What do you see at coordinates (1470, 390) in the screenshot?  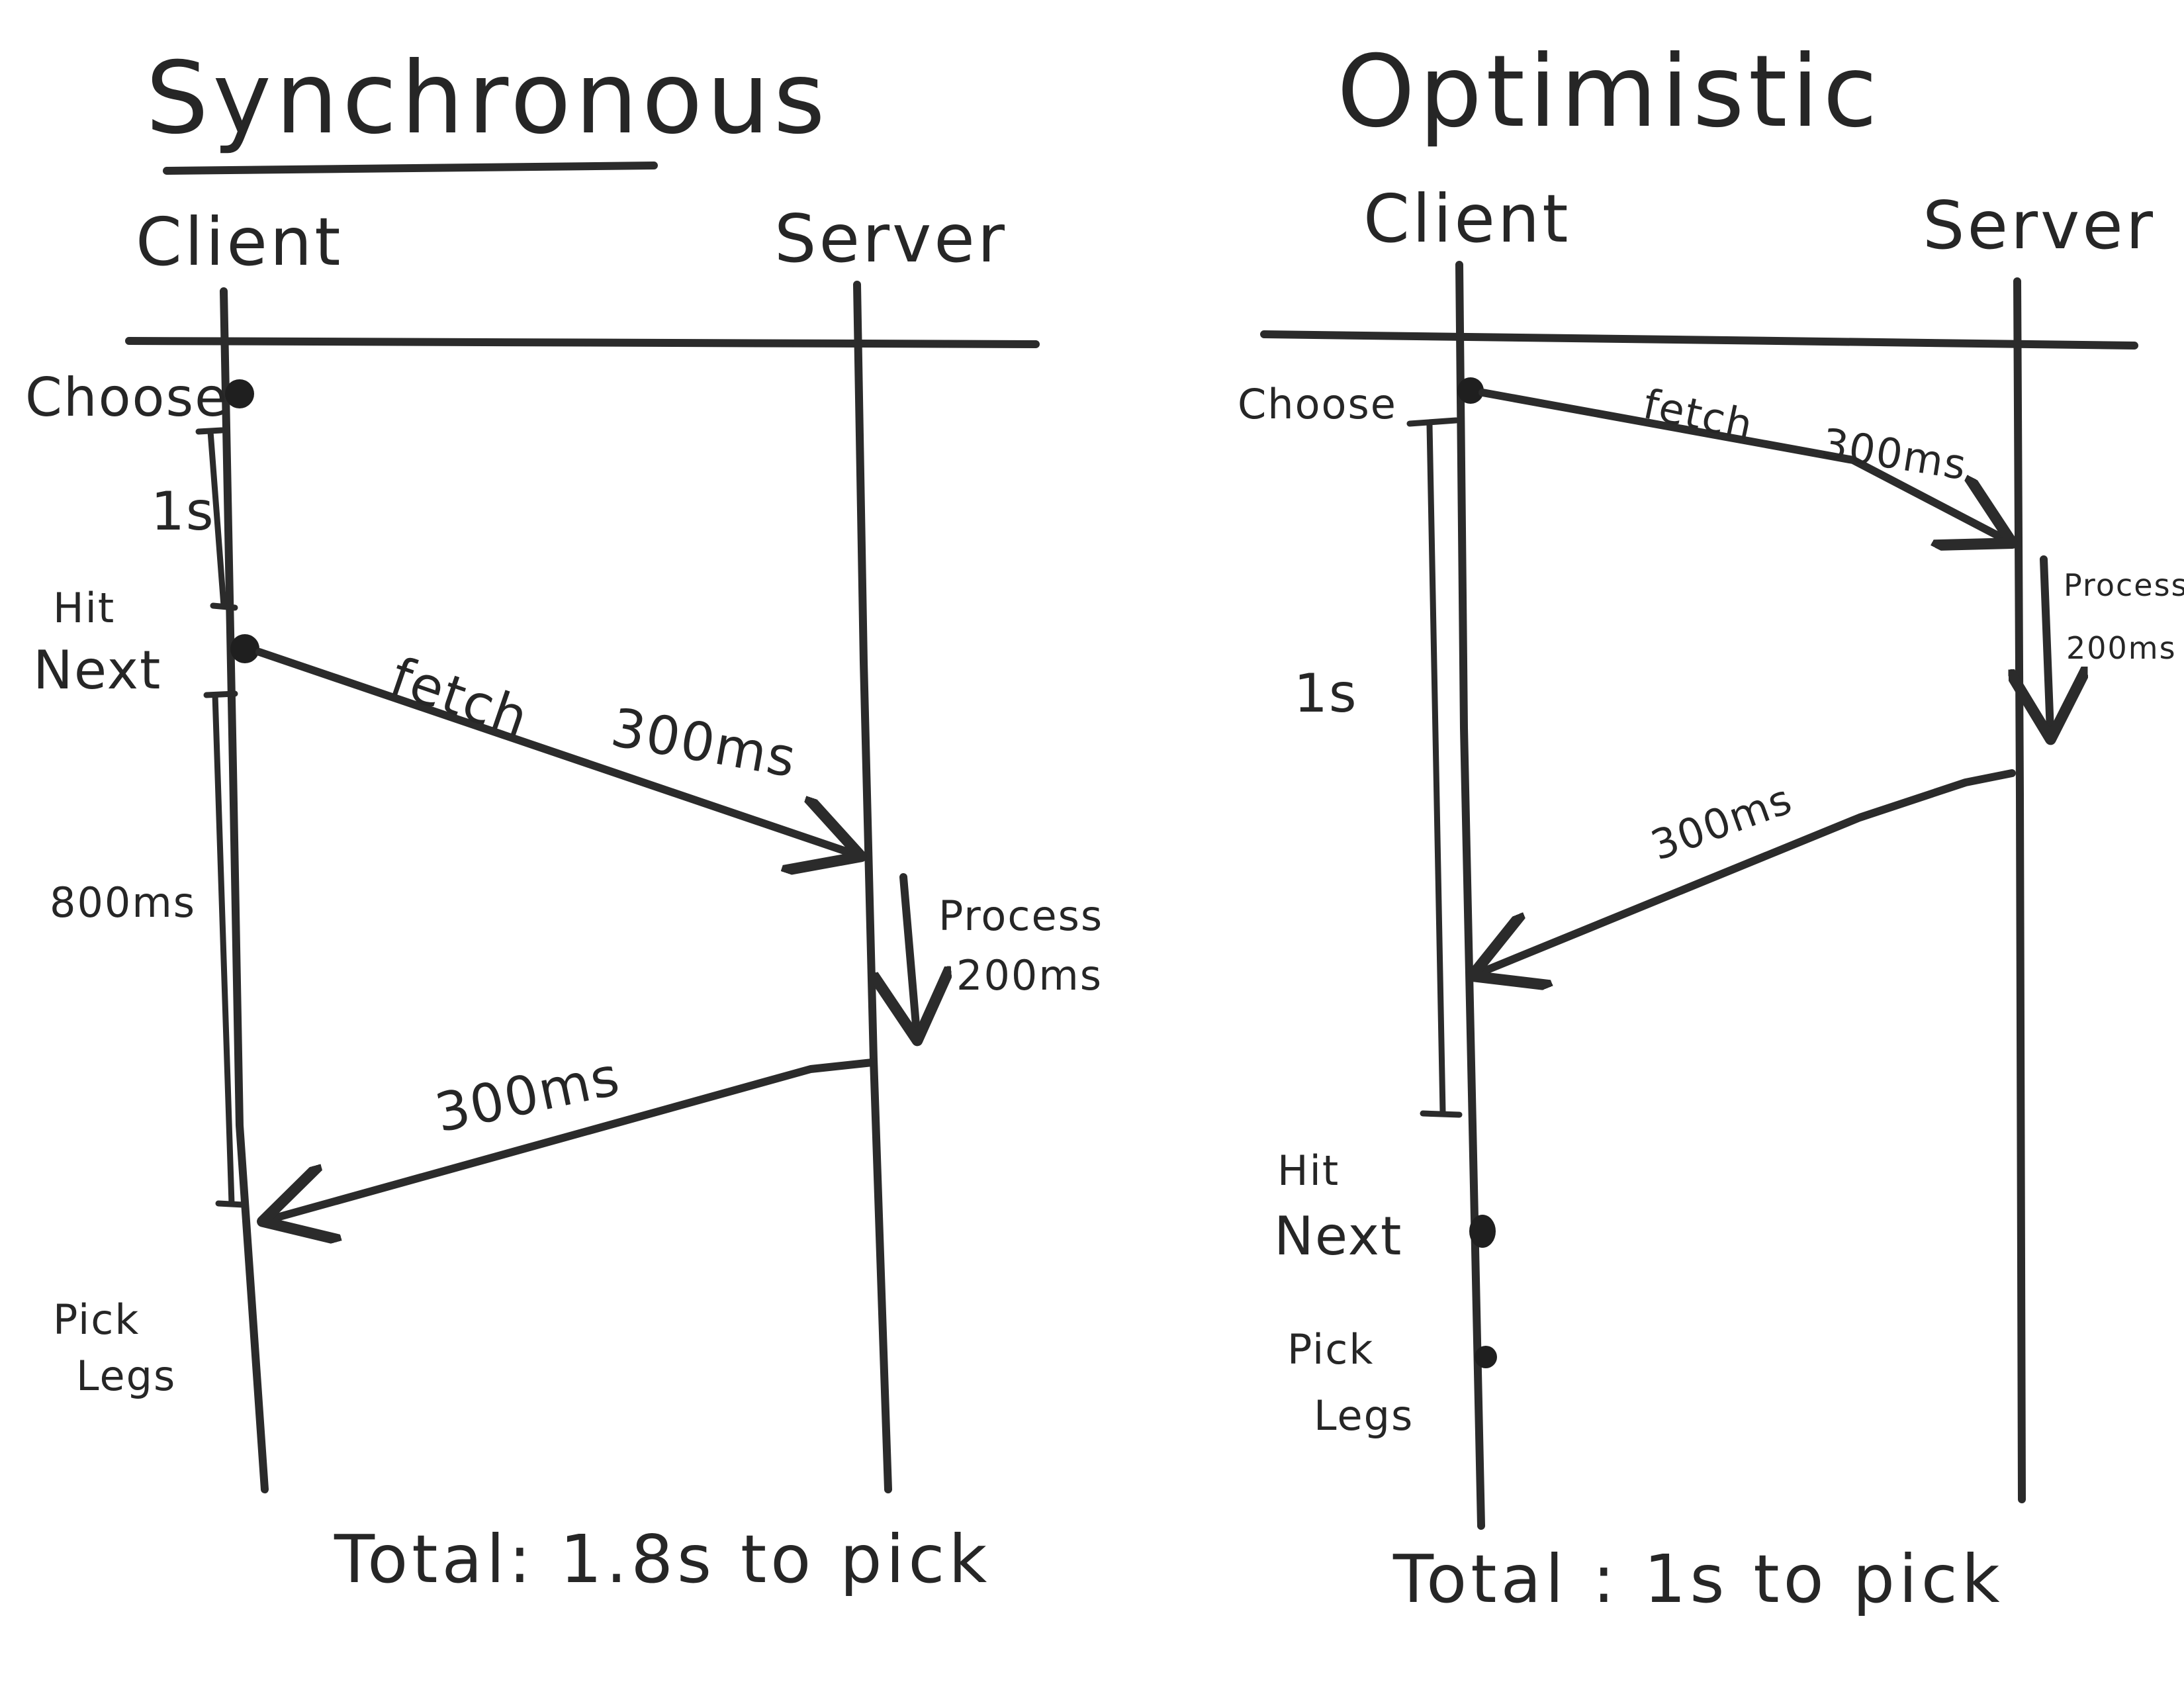 I see `opt-choose-dot` at bounding box center [1470, 390].